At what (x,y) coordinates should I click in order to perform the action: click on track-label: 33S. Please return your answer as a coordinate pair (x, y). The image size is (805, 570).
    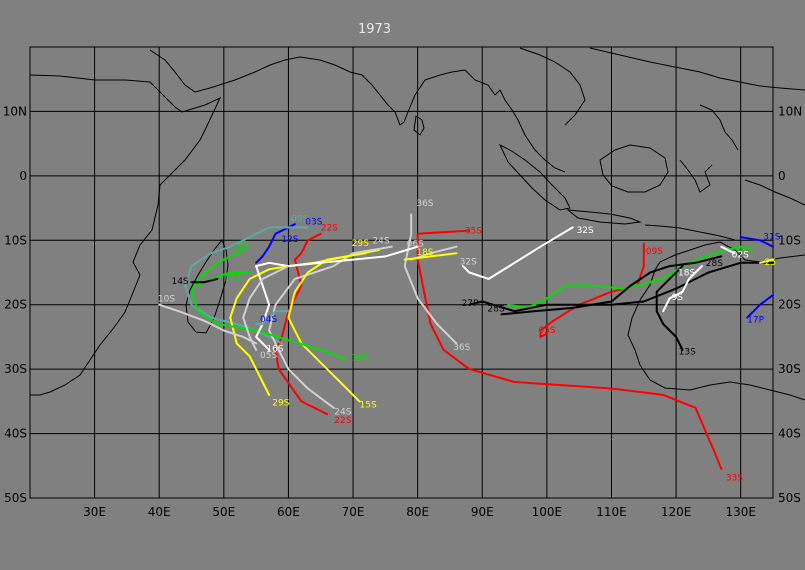
    Looking at the image, I should click on (734, 478).